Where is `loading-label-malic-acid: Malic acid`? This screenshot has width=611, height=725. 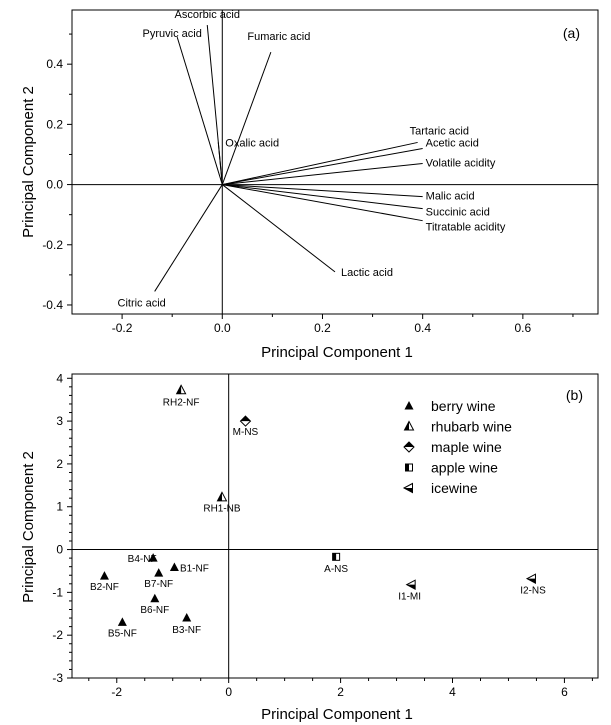 loading-label-malic-acid: Malic acid is located at coordinates (450, 197).